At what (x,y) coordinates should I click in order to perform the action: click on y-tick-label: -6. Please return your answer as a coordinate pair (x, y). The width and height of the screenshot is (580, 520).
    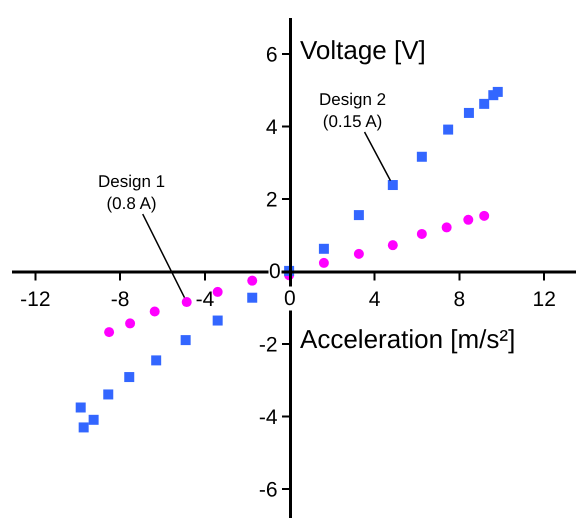
    Looking at the image, I should click on (268, 490).